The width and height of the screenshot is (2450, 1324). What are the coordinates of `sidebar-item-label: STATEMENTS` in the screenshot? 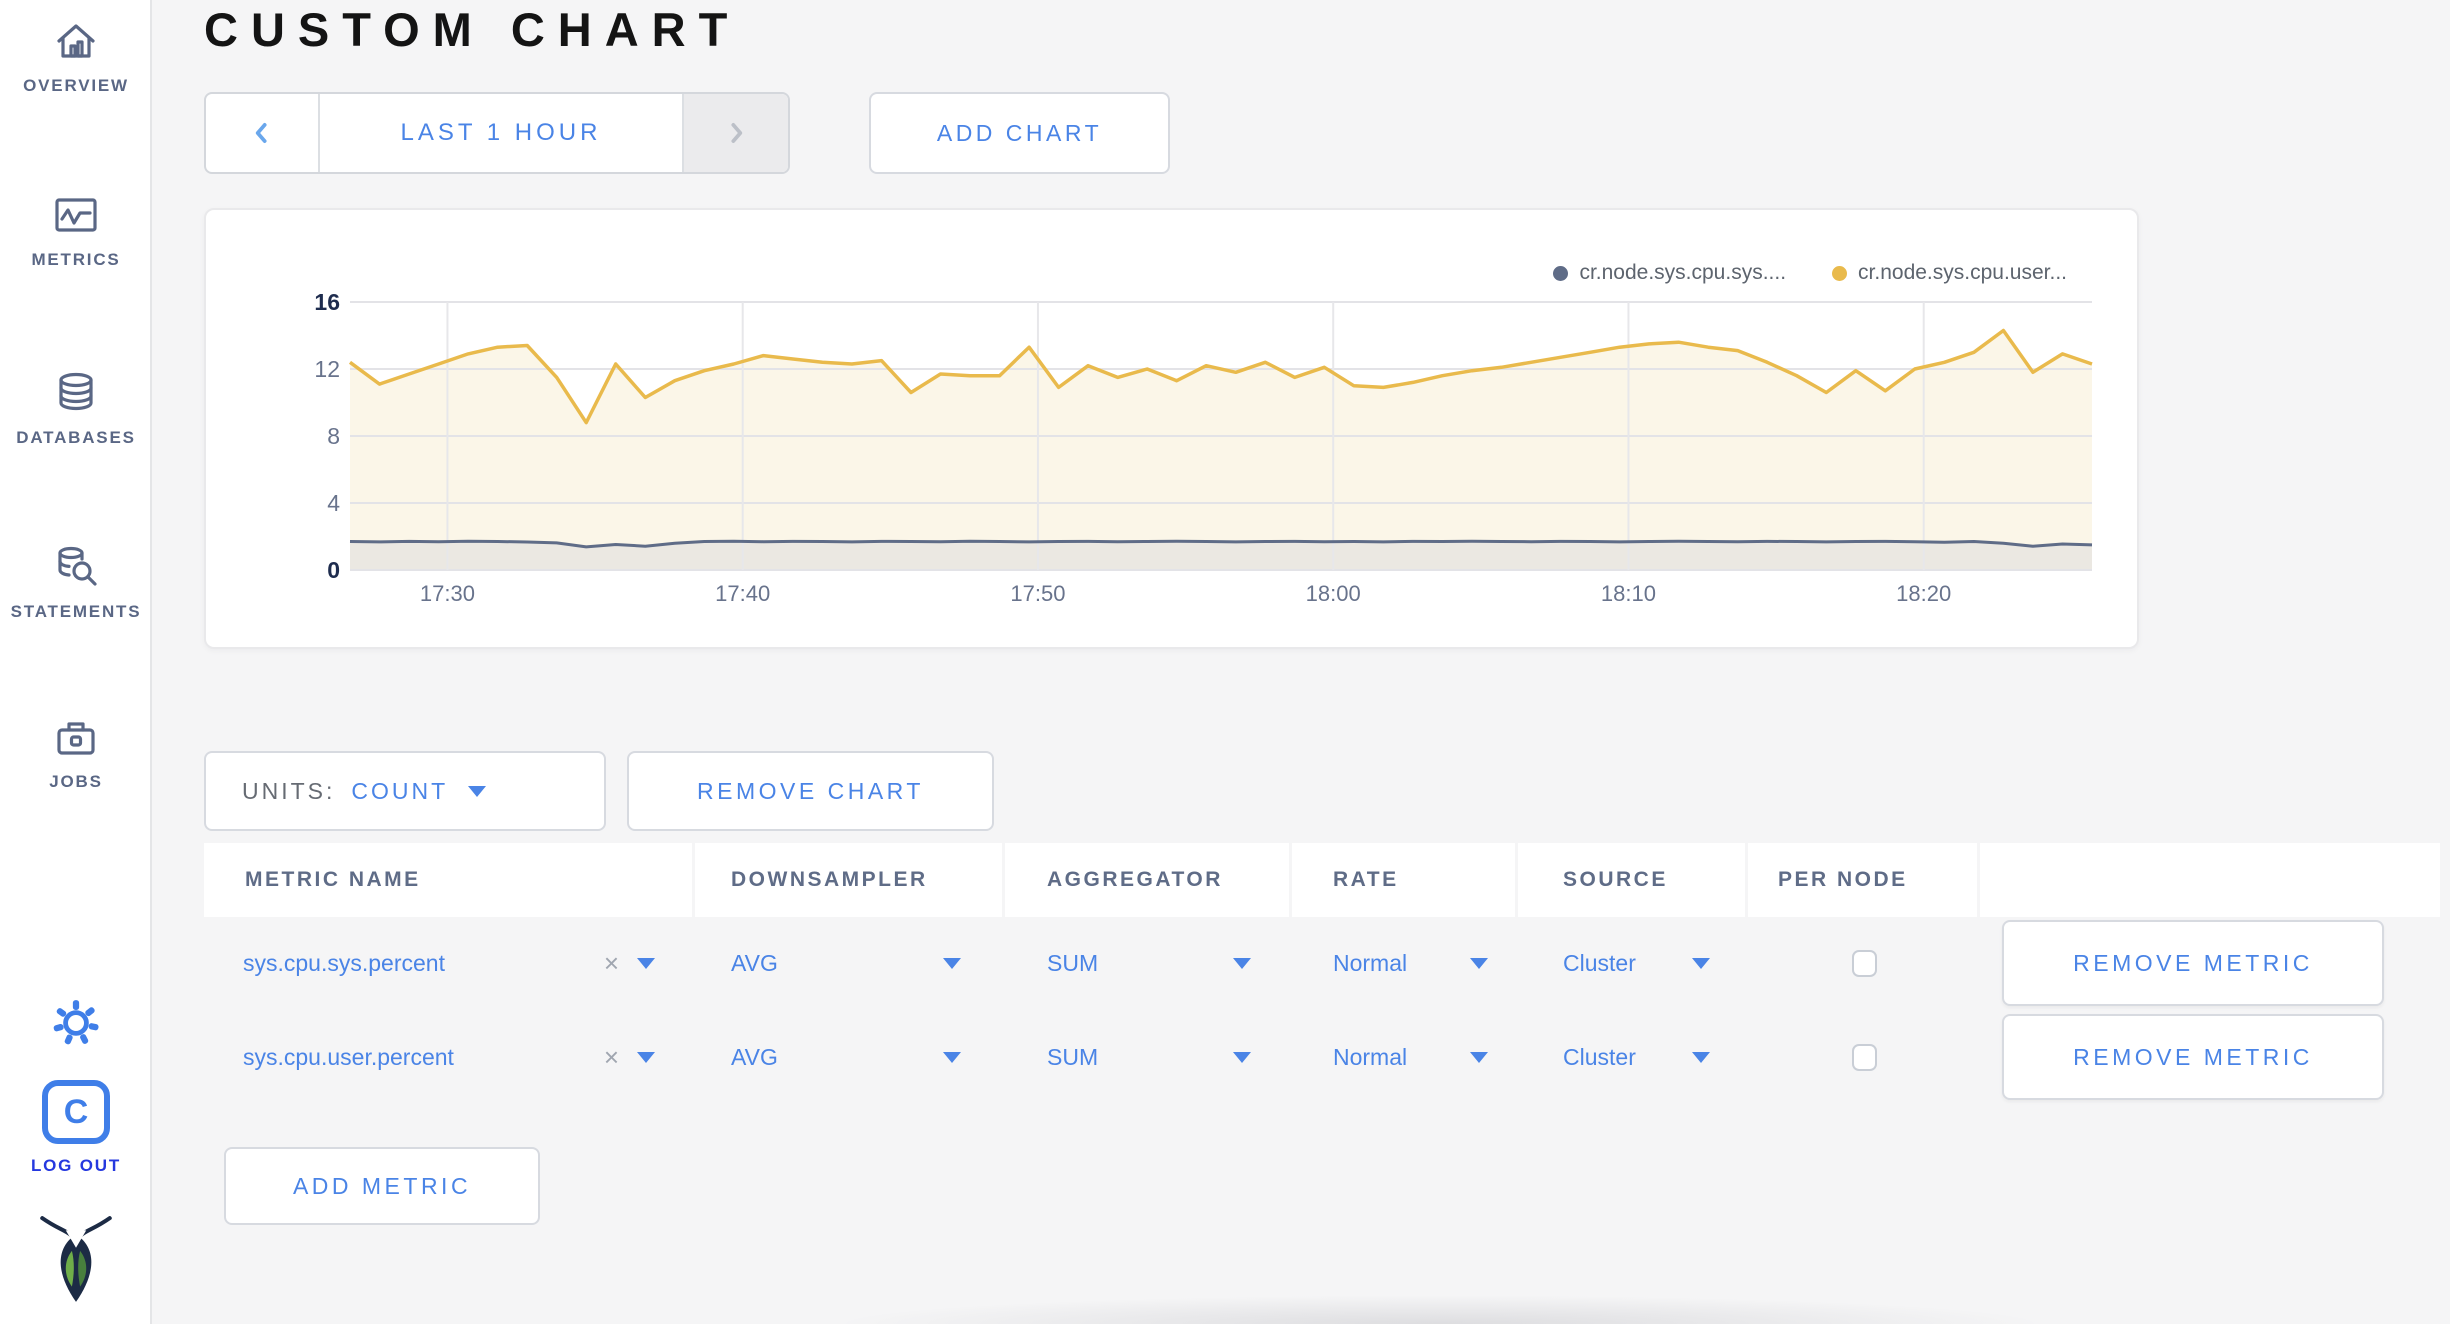 It's located at (76, 611).